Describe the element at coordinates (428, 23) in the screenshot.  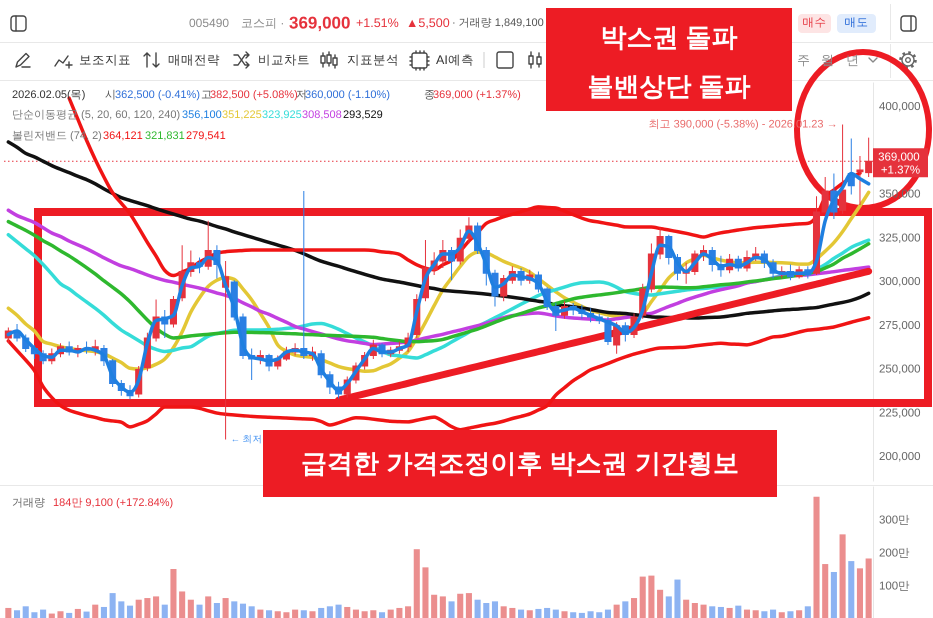
I see `text: ▲5,500` at that location.